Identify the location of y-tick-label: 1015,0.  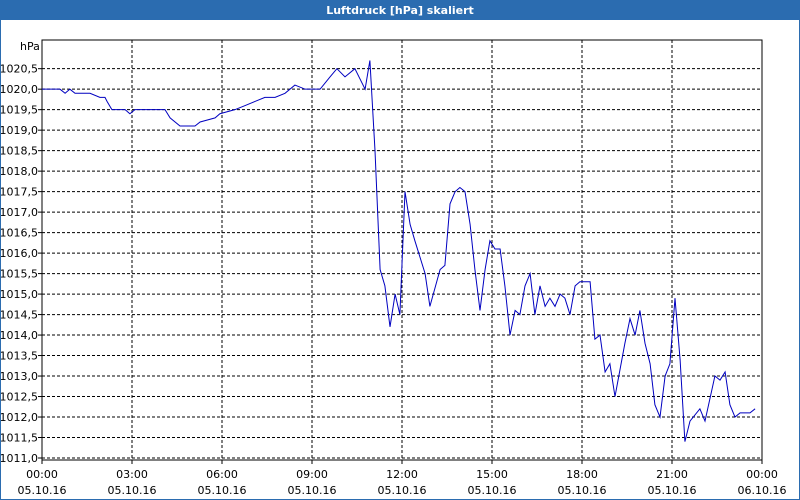
(19, 294).